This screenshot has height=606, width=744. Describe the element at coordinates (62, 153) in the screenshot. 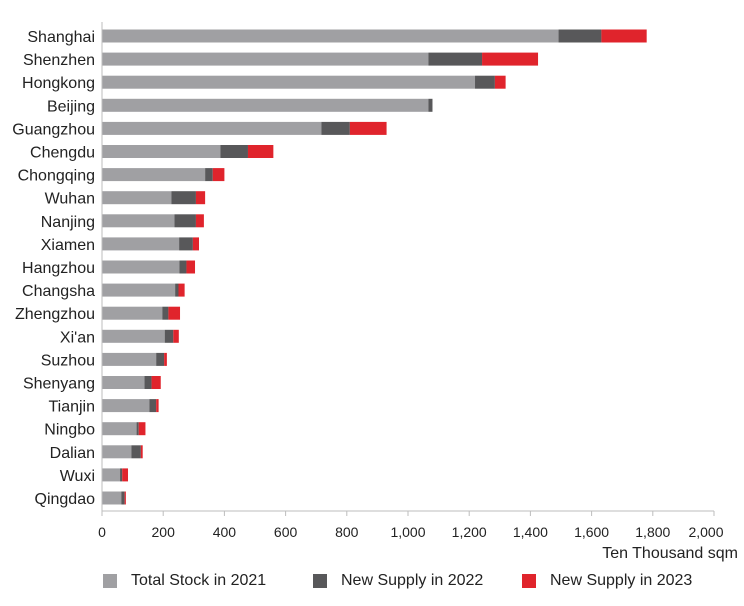

I see `y-tick-label-chengdu: Chengdu` at that location.